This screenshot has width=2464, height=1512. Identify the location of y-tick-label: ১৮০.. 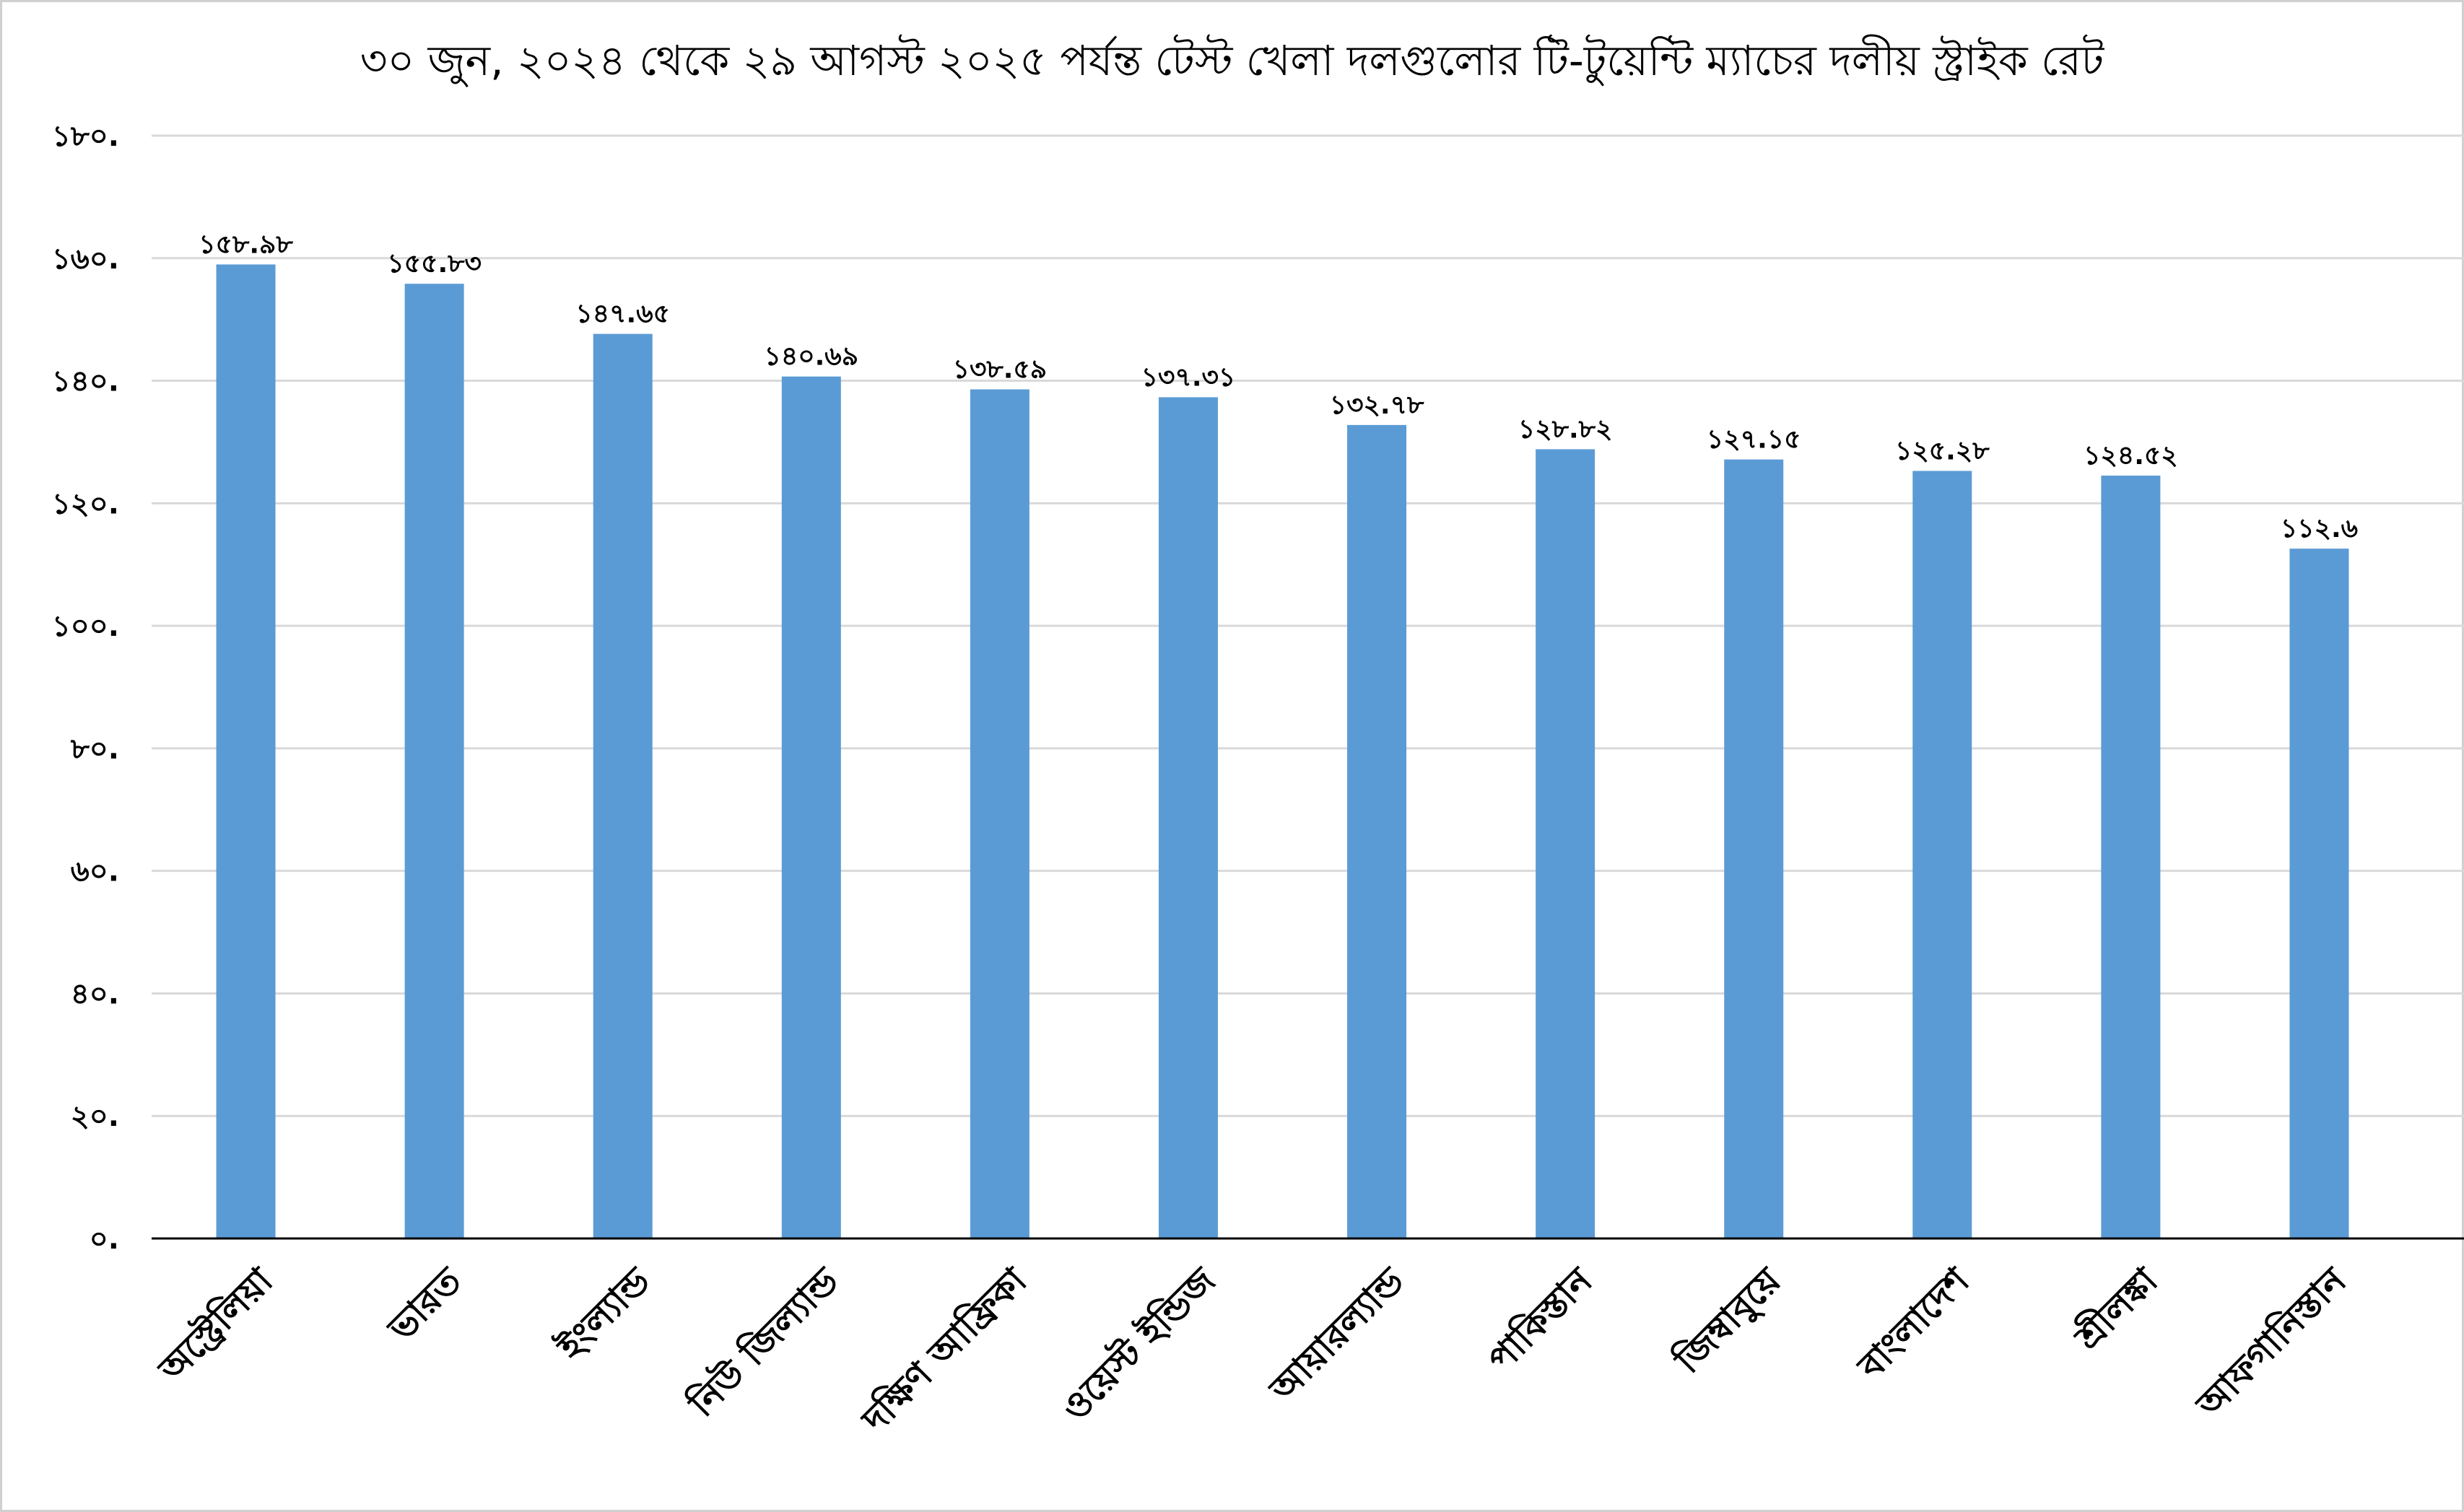
(85, 136).